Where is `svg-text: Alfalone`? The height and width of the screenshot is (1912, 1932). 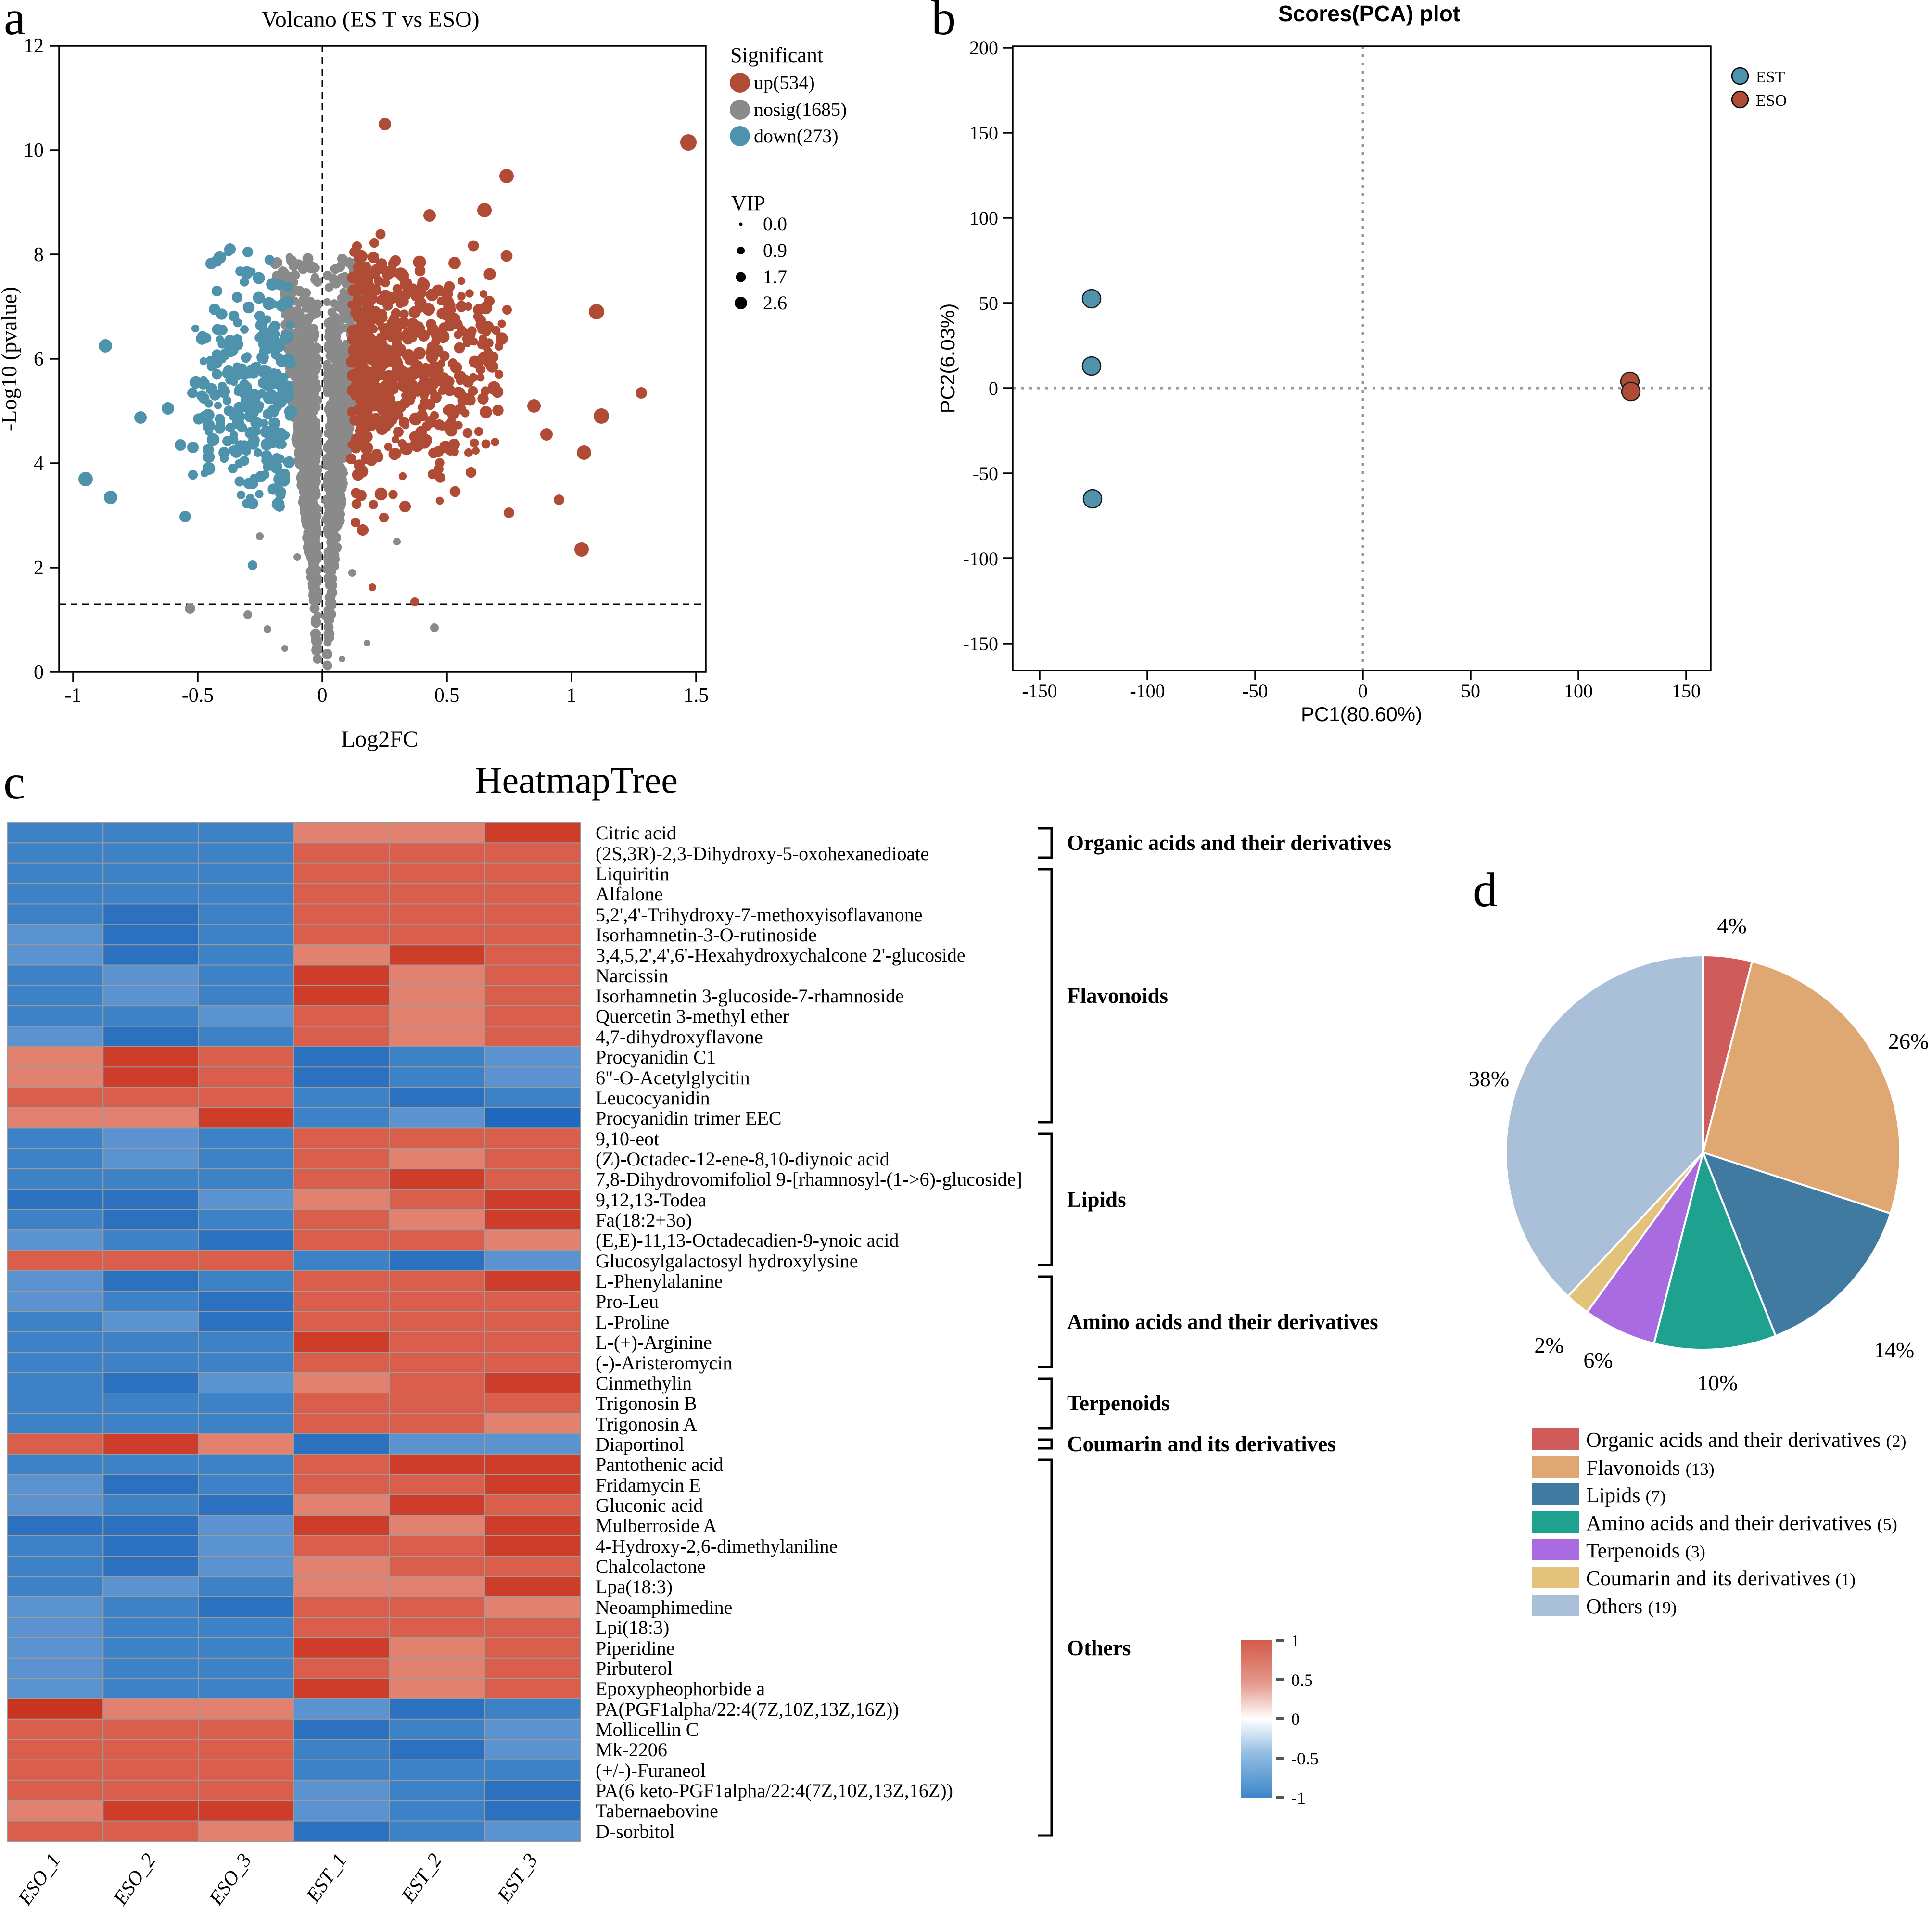 svg-text: Alfalone is located at coordinates (629, 894).